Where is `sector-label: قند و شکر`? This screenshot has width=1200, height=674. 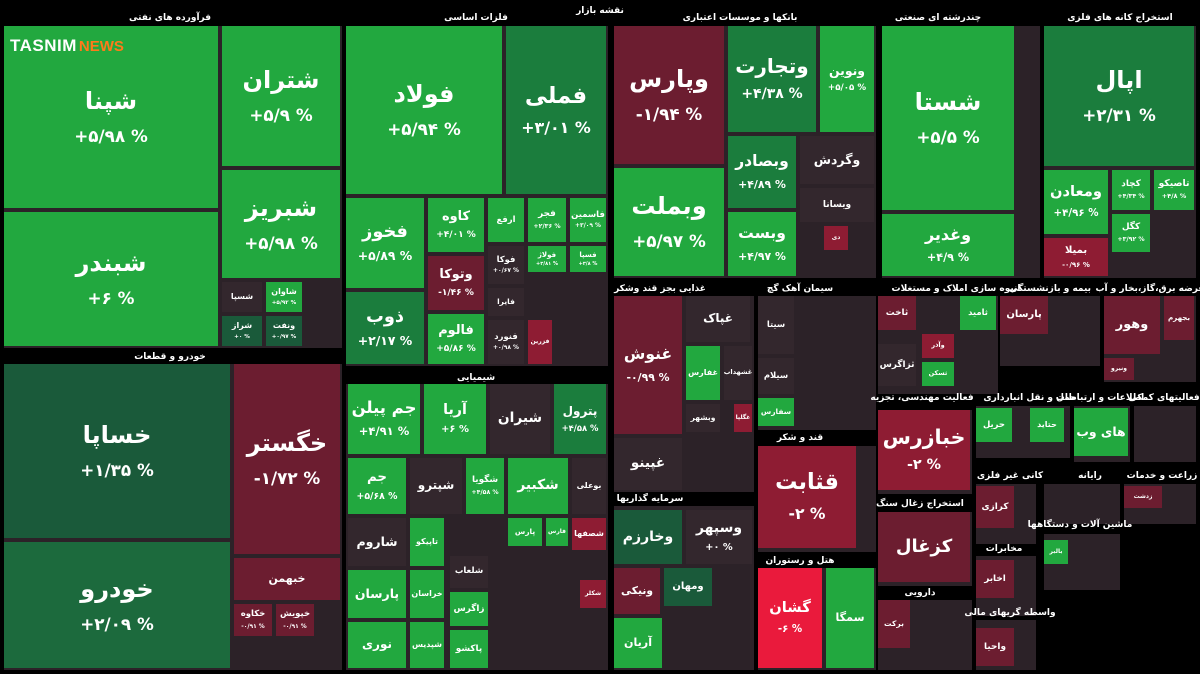
sector-label: قند و شکر is located at coordinates (800, 438).